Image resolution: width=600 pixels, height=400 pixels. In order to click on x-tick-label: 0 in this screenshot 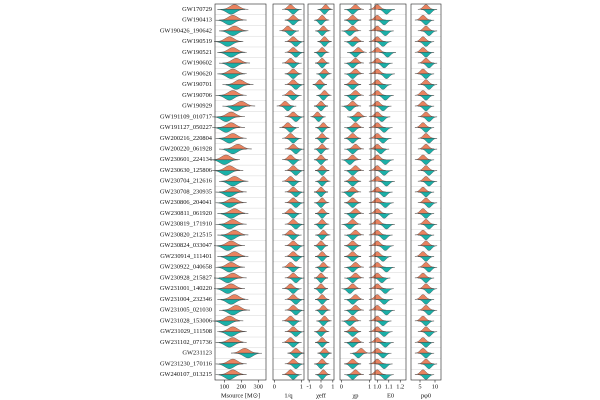, I will do `click(341, 386)`.